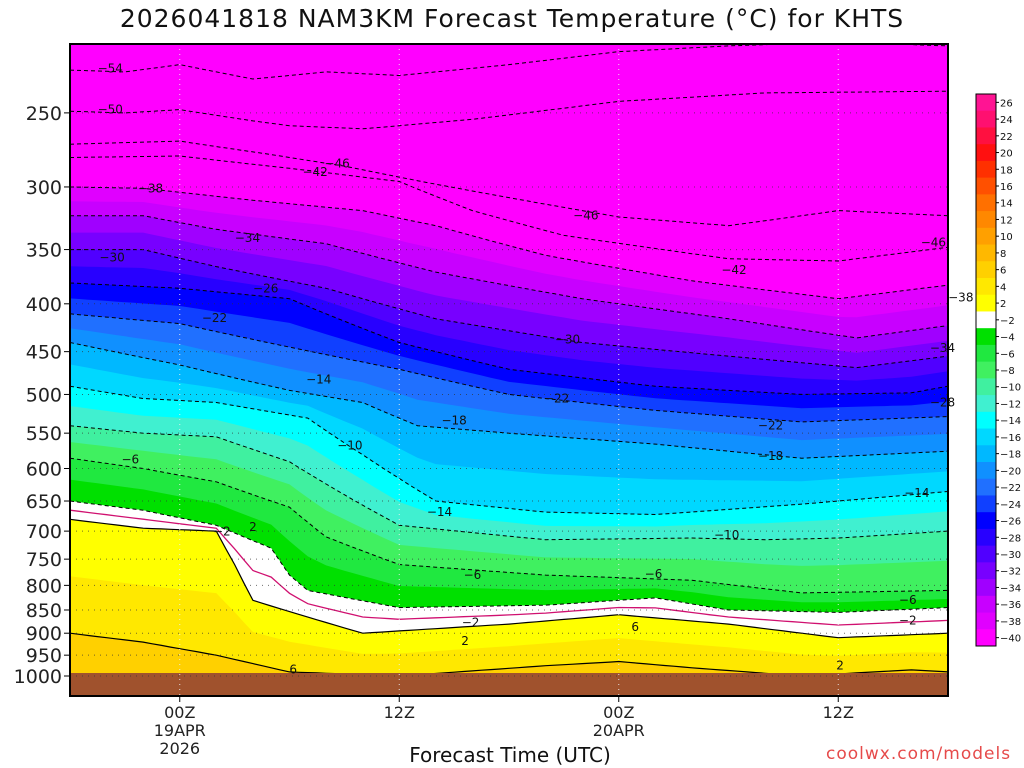  Describe the element at coordinates (1006, 120) in the screenshot. I see `colorbar-label-24: 24` at that location.